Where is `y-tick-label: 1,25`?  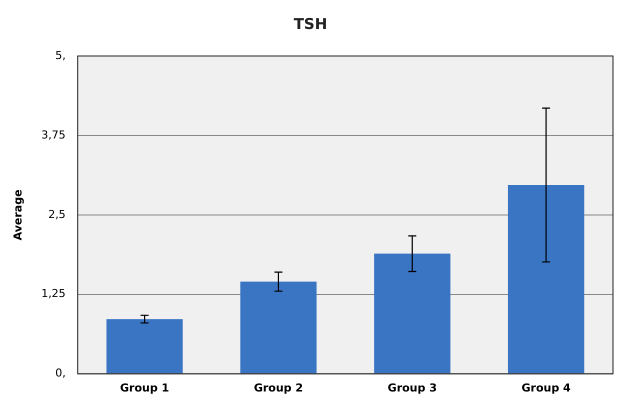
y-tick-label: 1,25 is located at coordinates (53, 293).